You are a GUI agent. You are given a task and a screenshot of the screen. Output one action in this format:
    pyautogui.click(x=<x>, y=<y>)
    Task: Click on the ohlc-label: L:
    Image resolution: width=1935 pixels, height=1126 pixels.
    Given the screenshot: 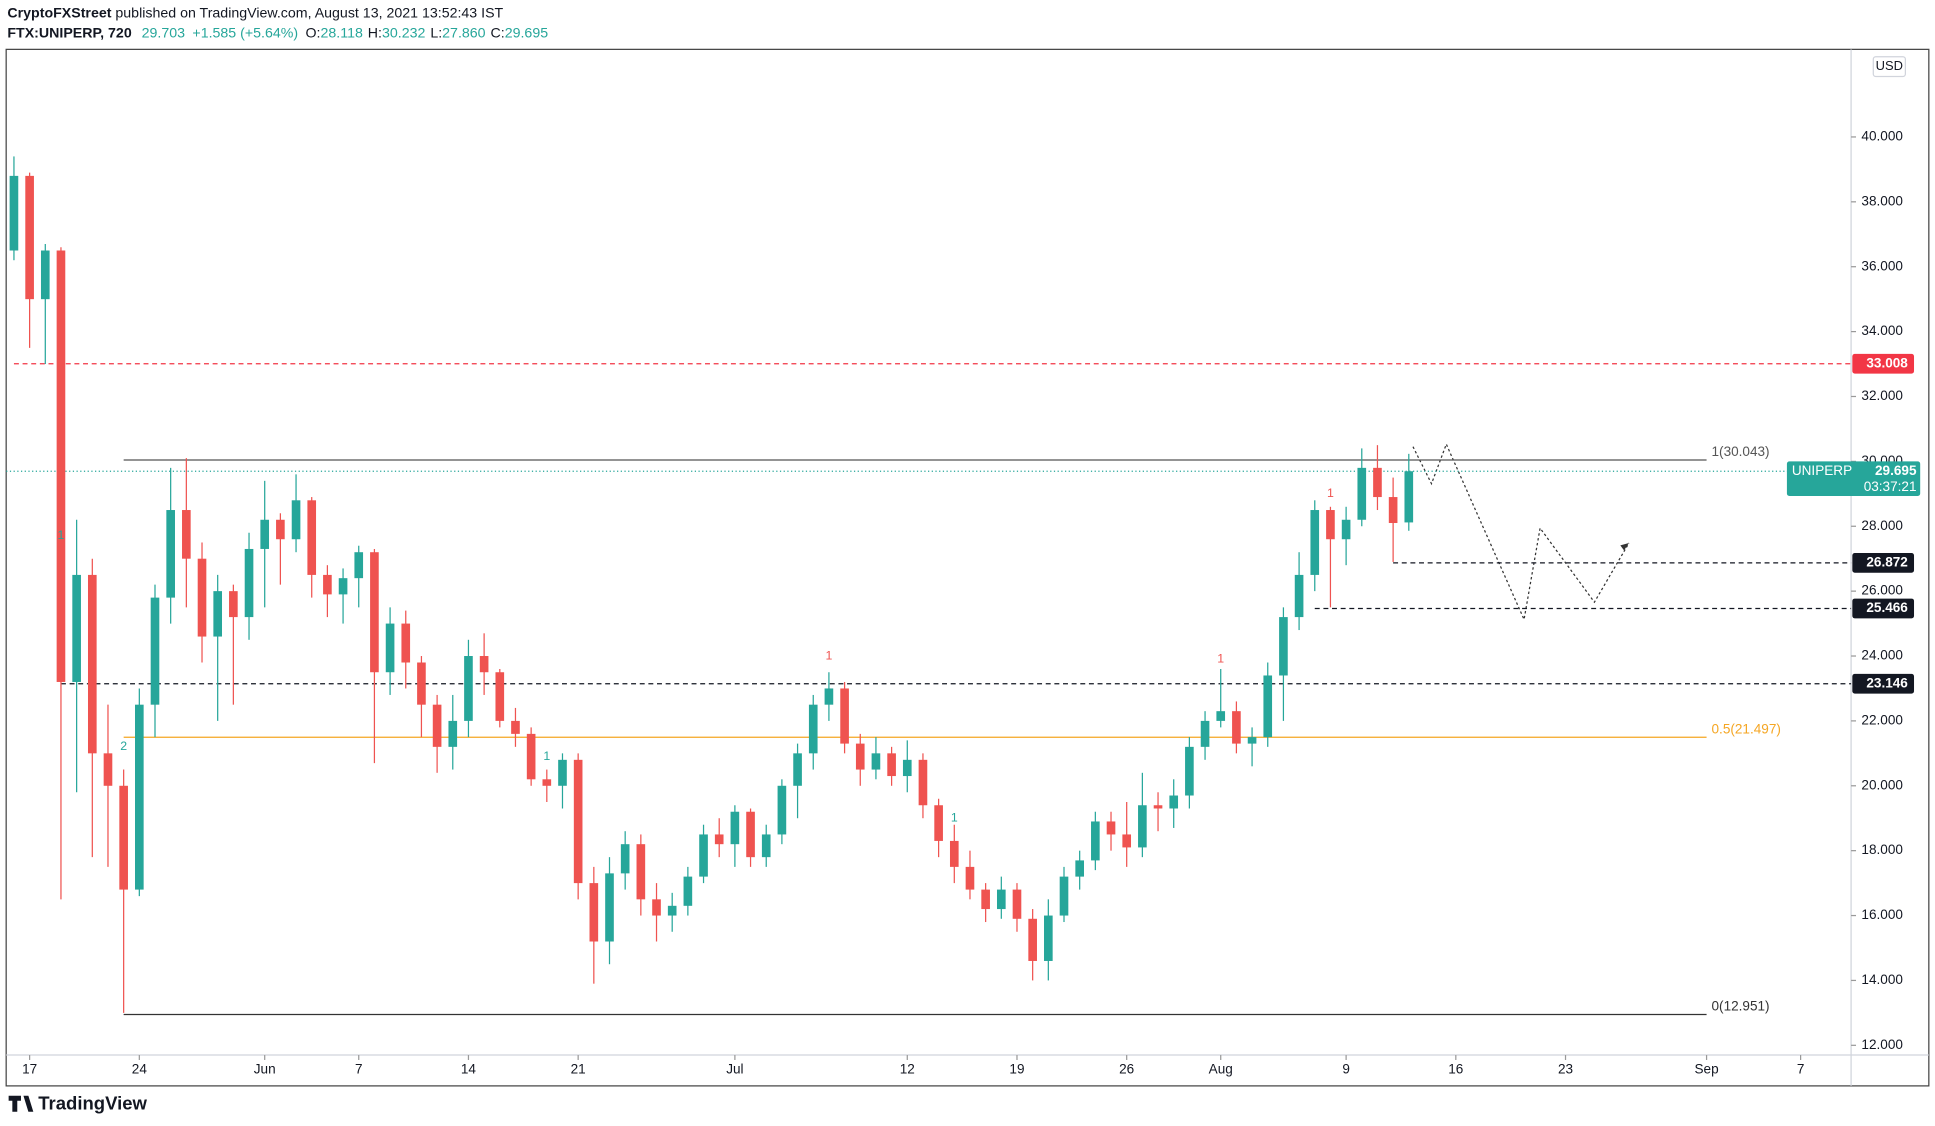 What is the action you would take?
    pyautogui.click(x=436, y=33)
    